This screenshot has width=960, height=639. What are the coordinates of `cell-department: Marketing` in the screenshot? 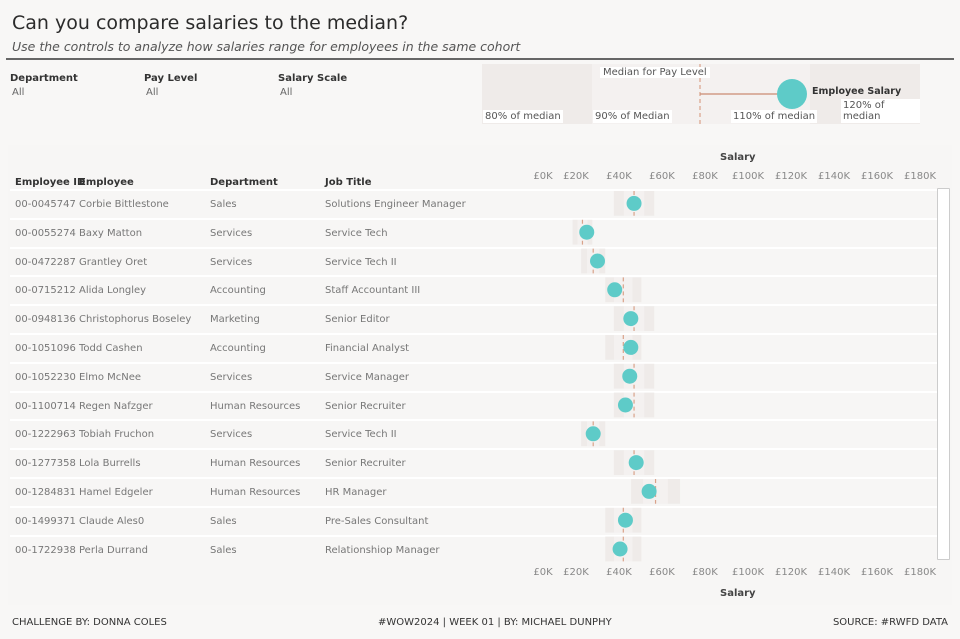 It's located at (235, 320).